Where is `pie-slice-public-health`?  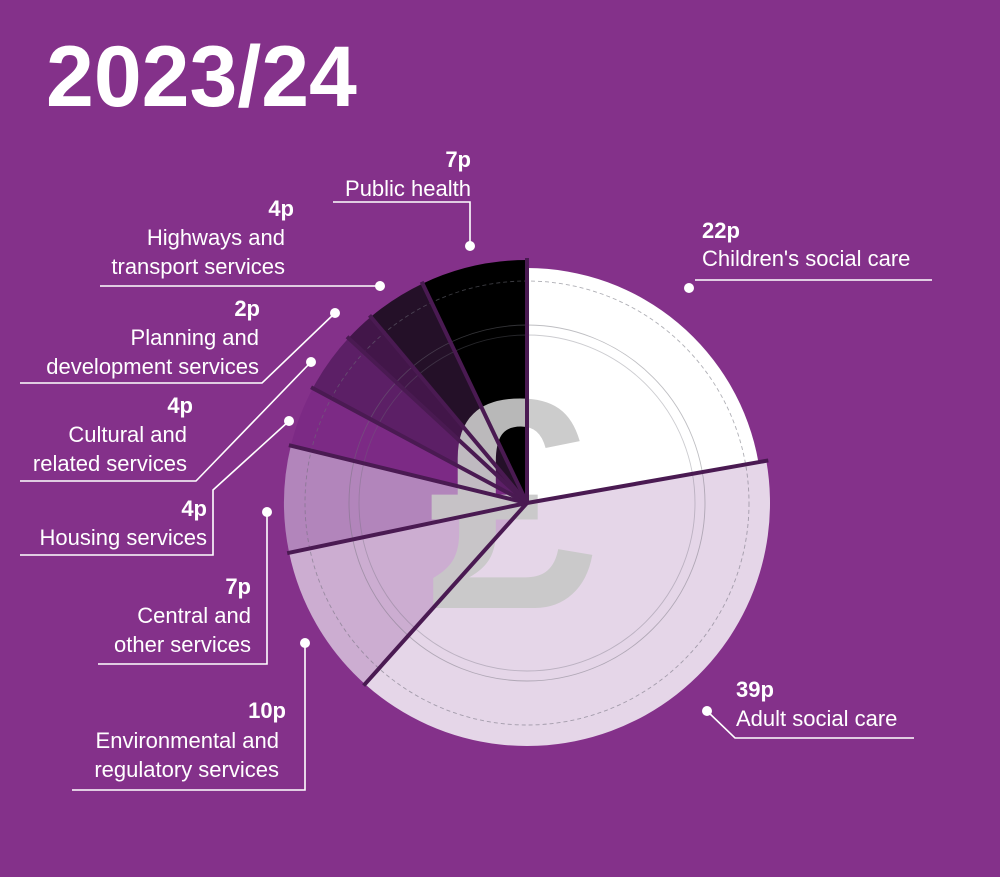
pie-slice-public-health is located at coordinates (474, 381).